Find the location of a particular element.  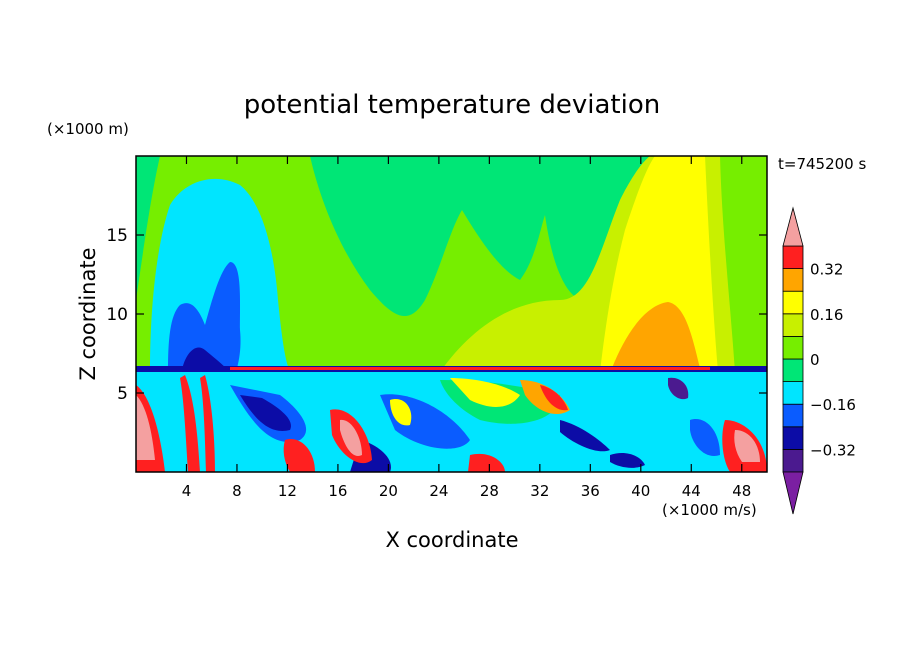

contour-yellow-region is located at coordinates (659, 264).